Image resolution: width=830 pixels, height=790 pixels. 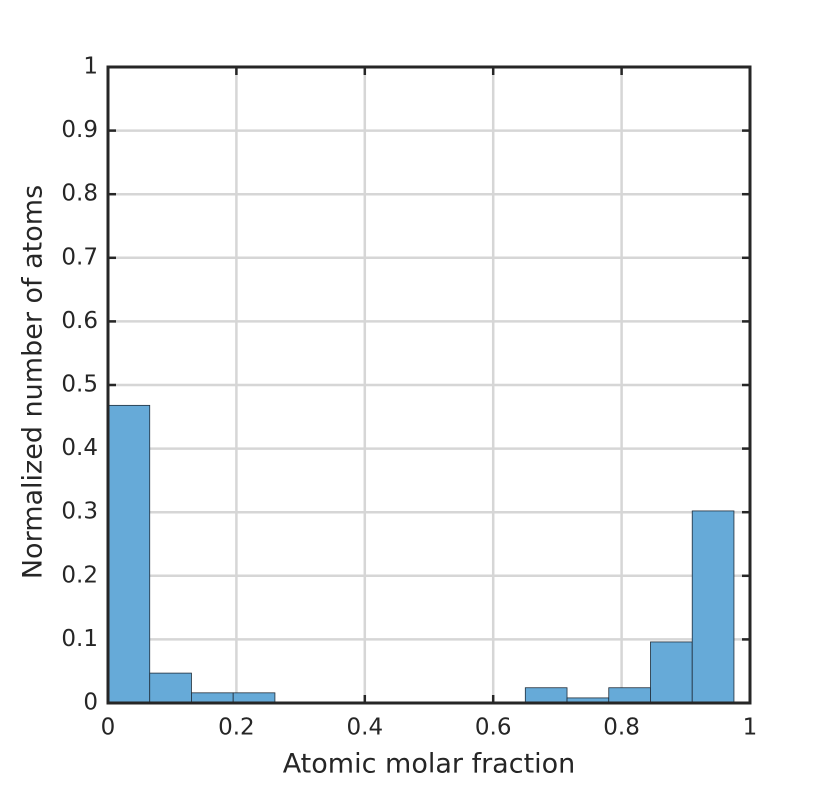 What do you see at coordinates (79, 448) in the screenshot?
I see `y-tick-label: 0.4` at bounding box center [79, 448].